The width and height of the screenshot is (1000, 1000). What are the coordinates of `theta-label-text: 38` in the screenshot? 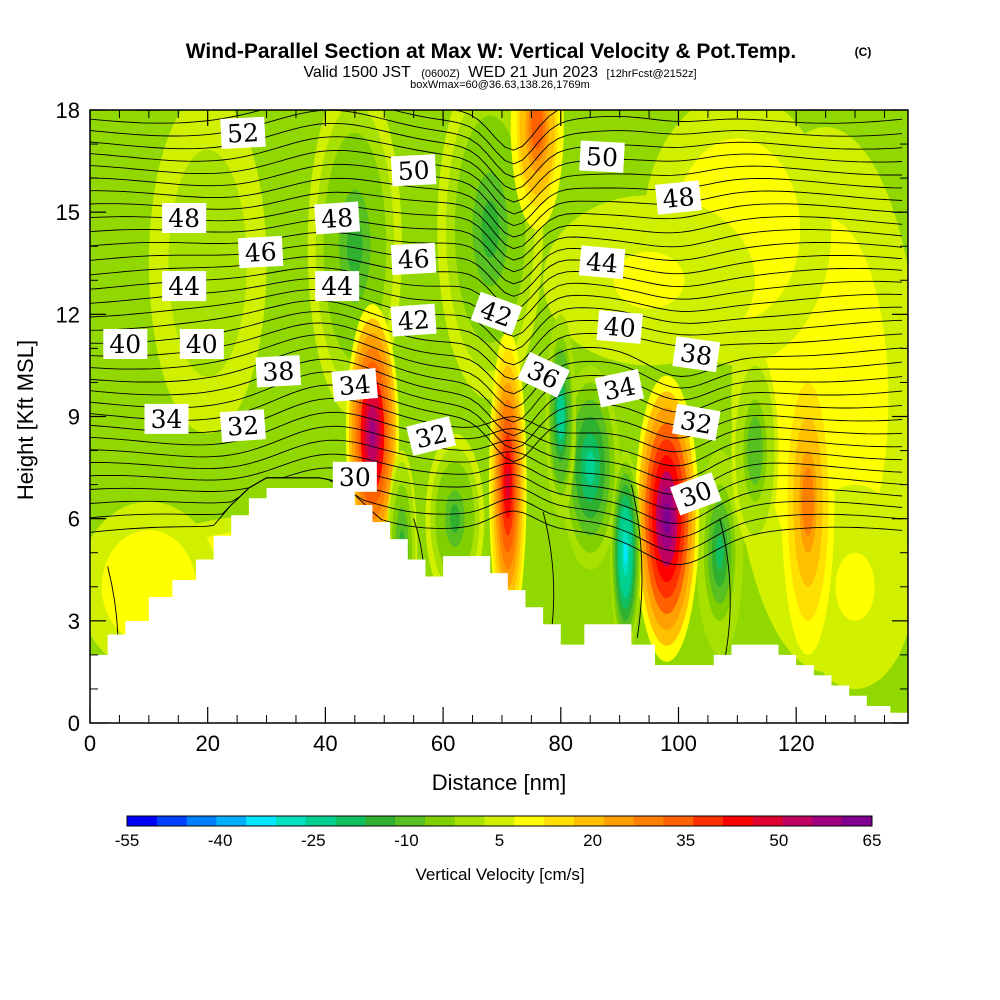 It's located at (278, 371).